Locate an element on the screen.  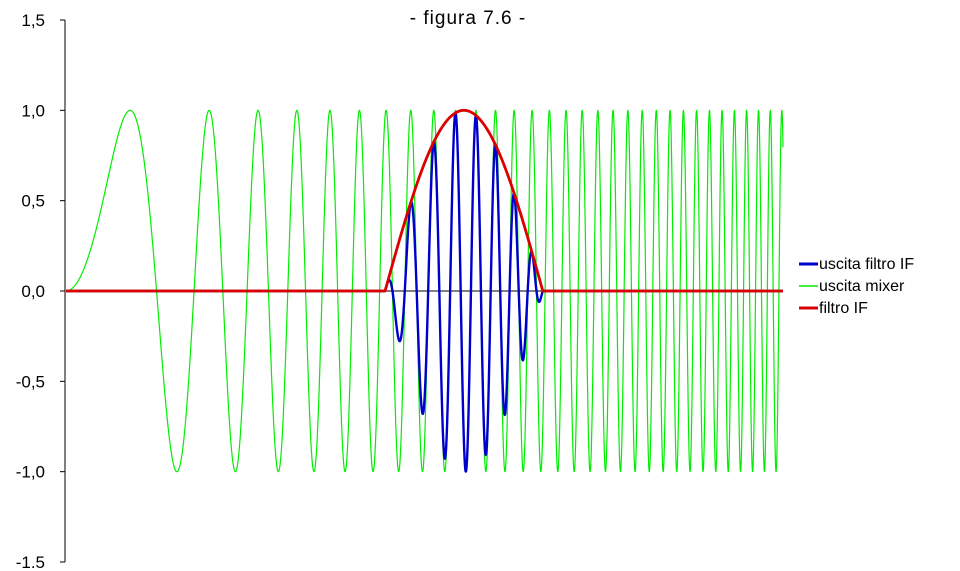
legend-label: filtro IF is located at coordinates (843, 308).